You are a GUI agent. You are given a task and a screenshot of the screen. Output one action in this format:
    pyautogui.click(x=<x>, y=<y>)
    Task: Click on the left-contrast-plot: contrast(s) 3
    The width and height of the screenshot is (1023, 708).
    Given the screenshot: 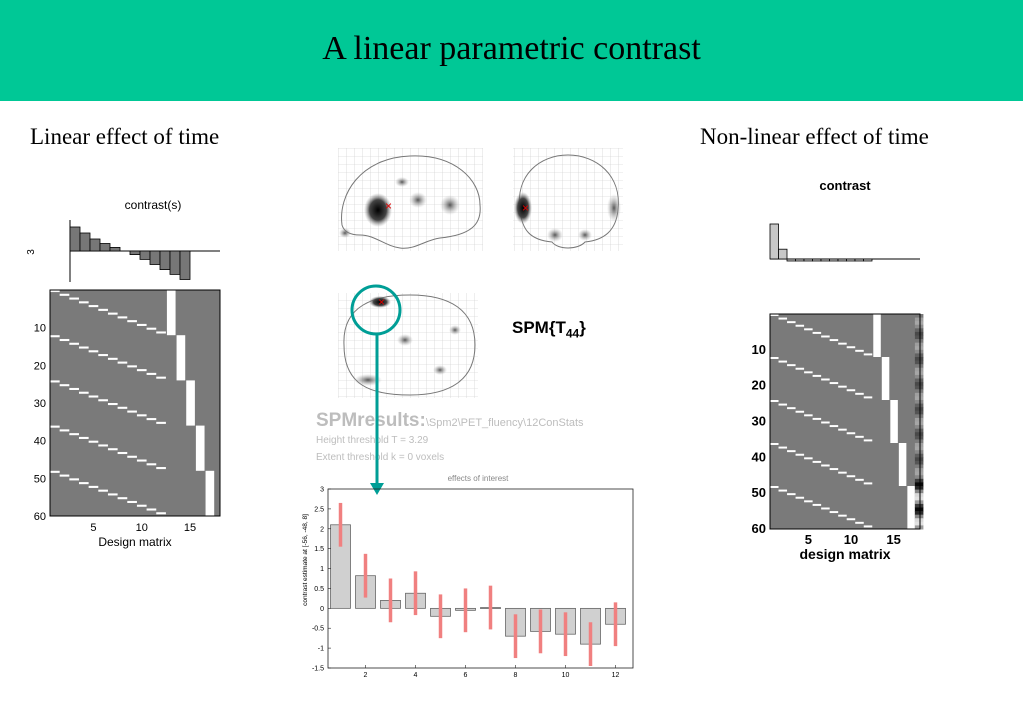 What is the action you would take?
    pyautogui.click(x=123, y=240)
    